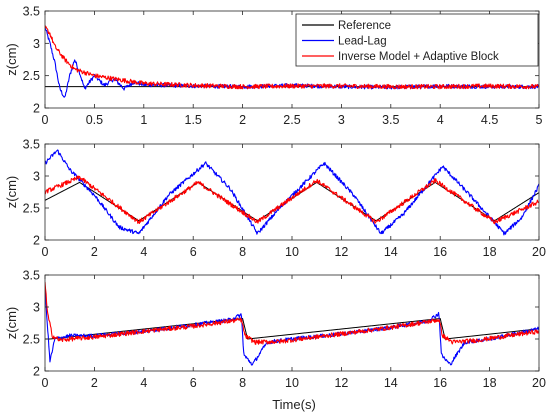 The width and height of the screenshot is (550, 416). What do you see at coordinates (143, 120) in the screenshot?
I see `x-tick-label: 1` at bounding box center [143, 120].